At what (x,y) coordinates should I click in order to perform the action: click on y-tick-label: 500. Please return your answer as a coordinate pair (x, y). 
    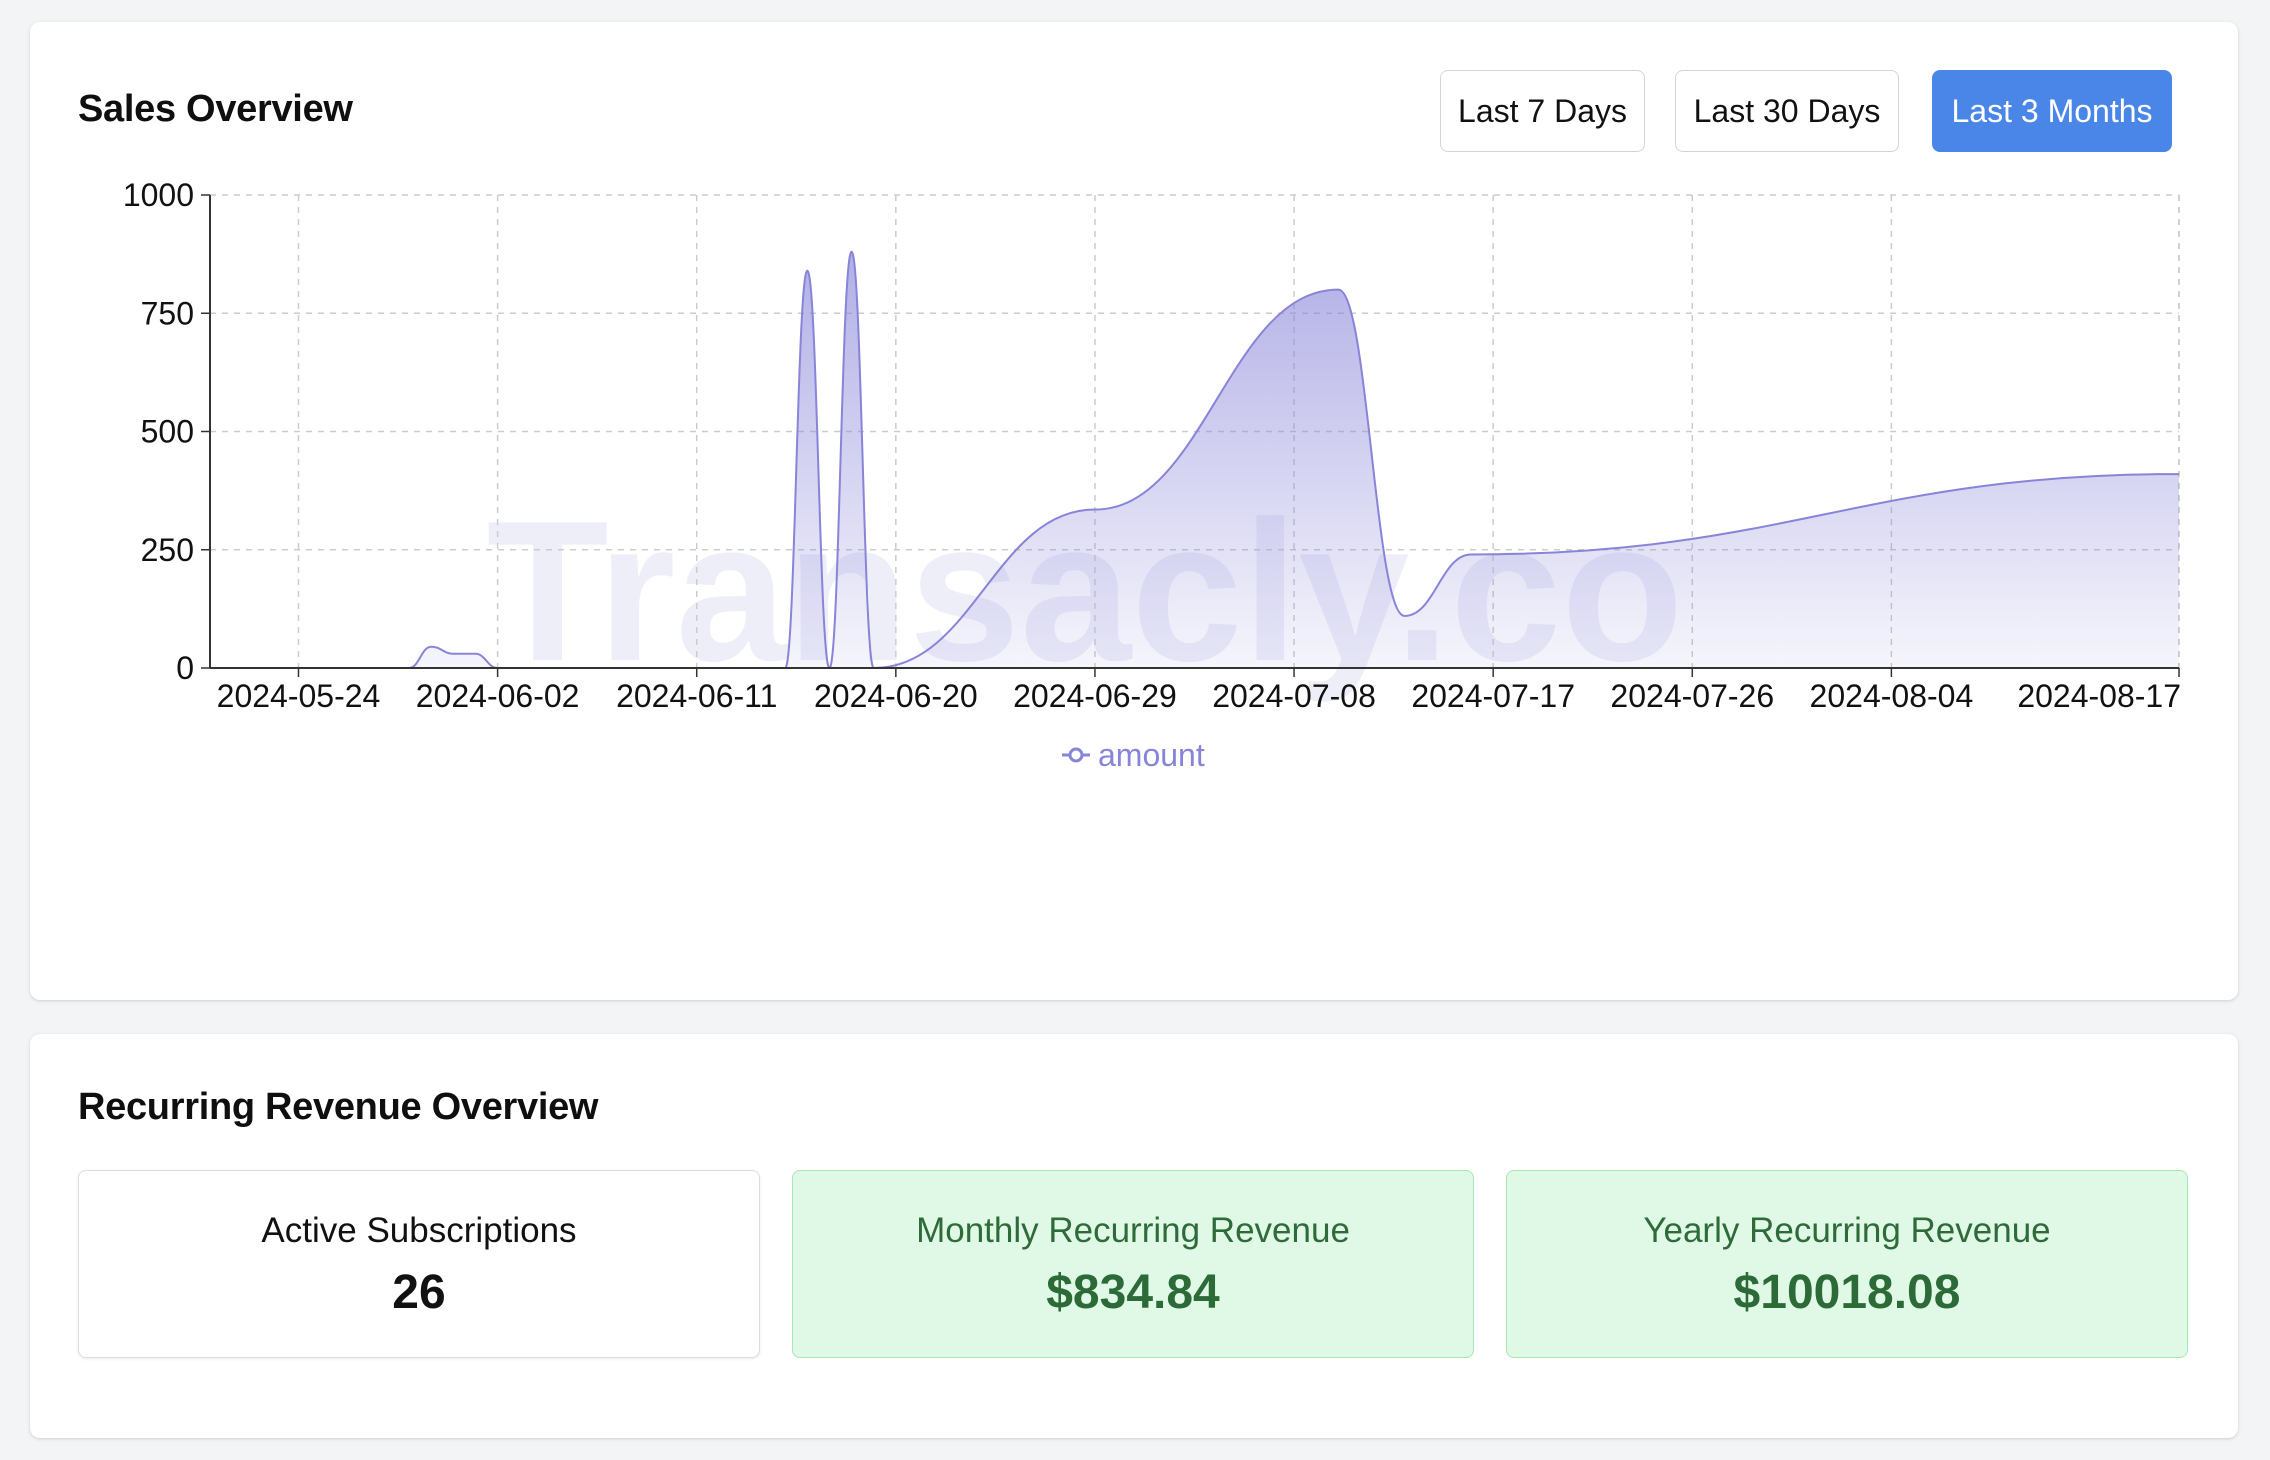
    Looking at the image, I should click on (167, 432).